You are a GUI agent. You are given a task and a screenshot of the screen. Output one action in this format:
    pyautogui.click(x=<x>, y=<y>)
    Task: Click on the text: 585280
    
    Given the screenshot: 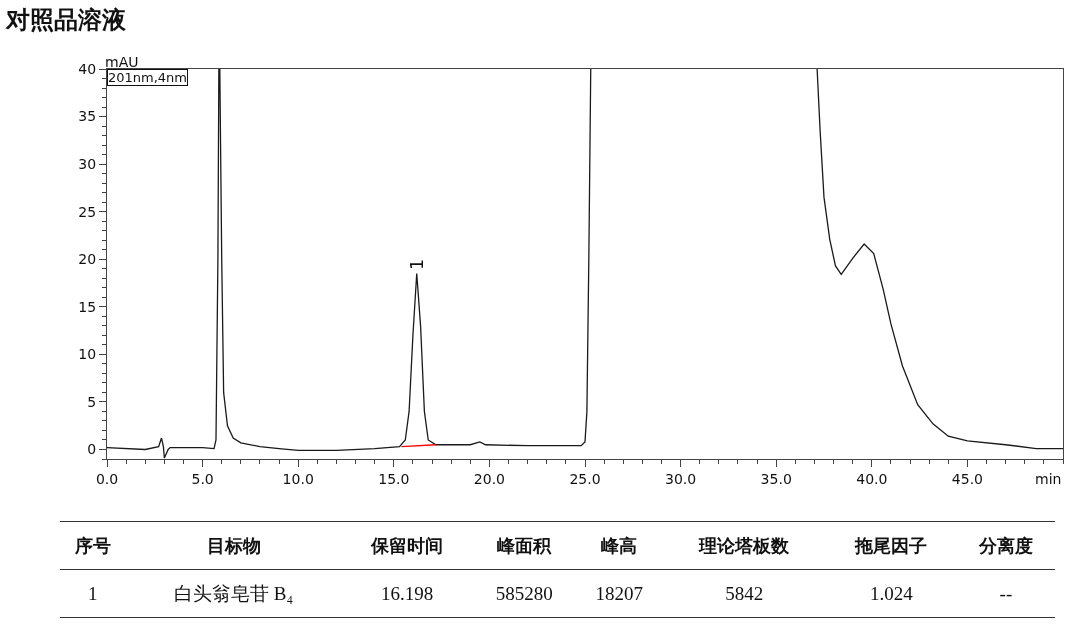 What is the action you would take?
    pyautogui.click(x=524, y=593)
    